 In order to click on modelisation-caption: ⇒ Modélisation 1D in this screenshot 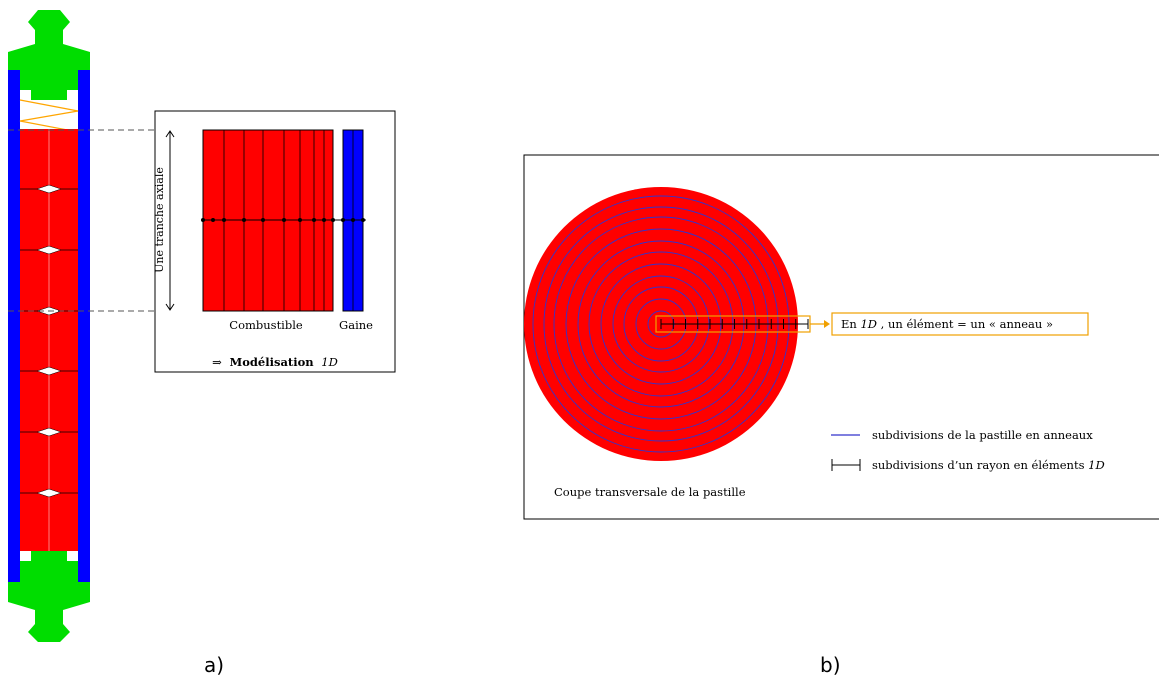, I will do `click(275, 362)`.